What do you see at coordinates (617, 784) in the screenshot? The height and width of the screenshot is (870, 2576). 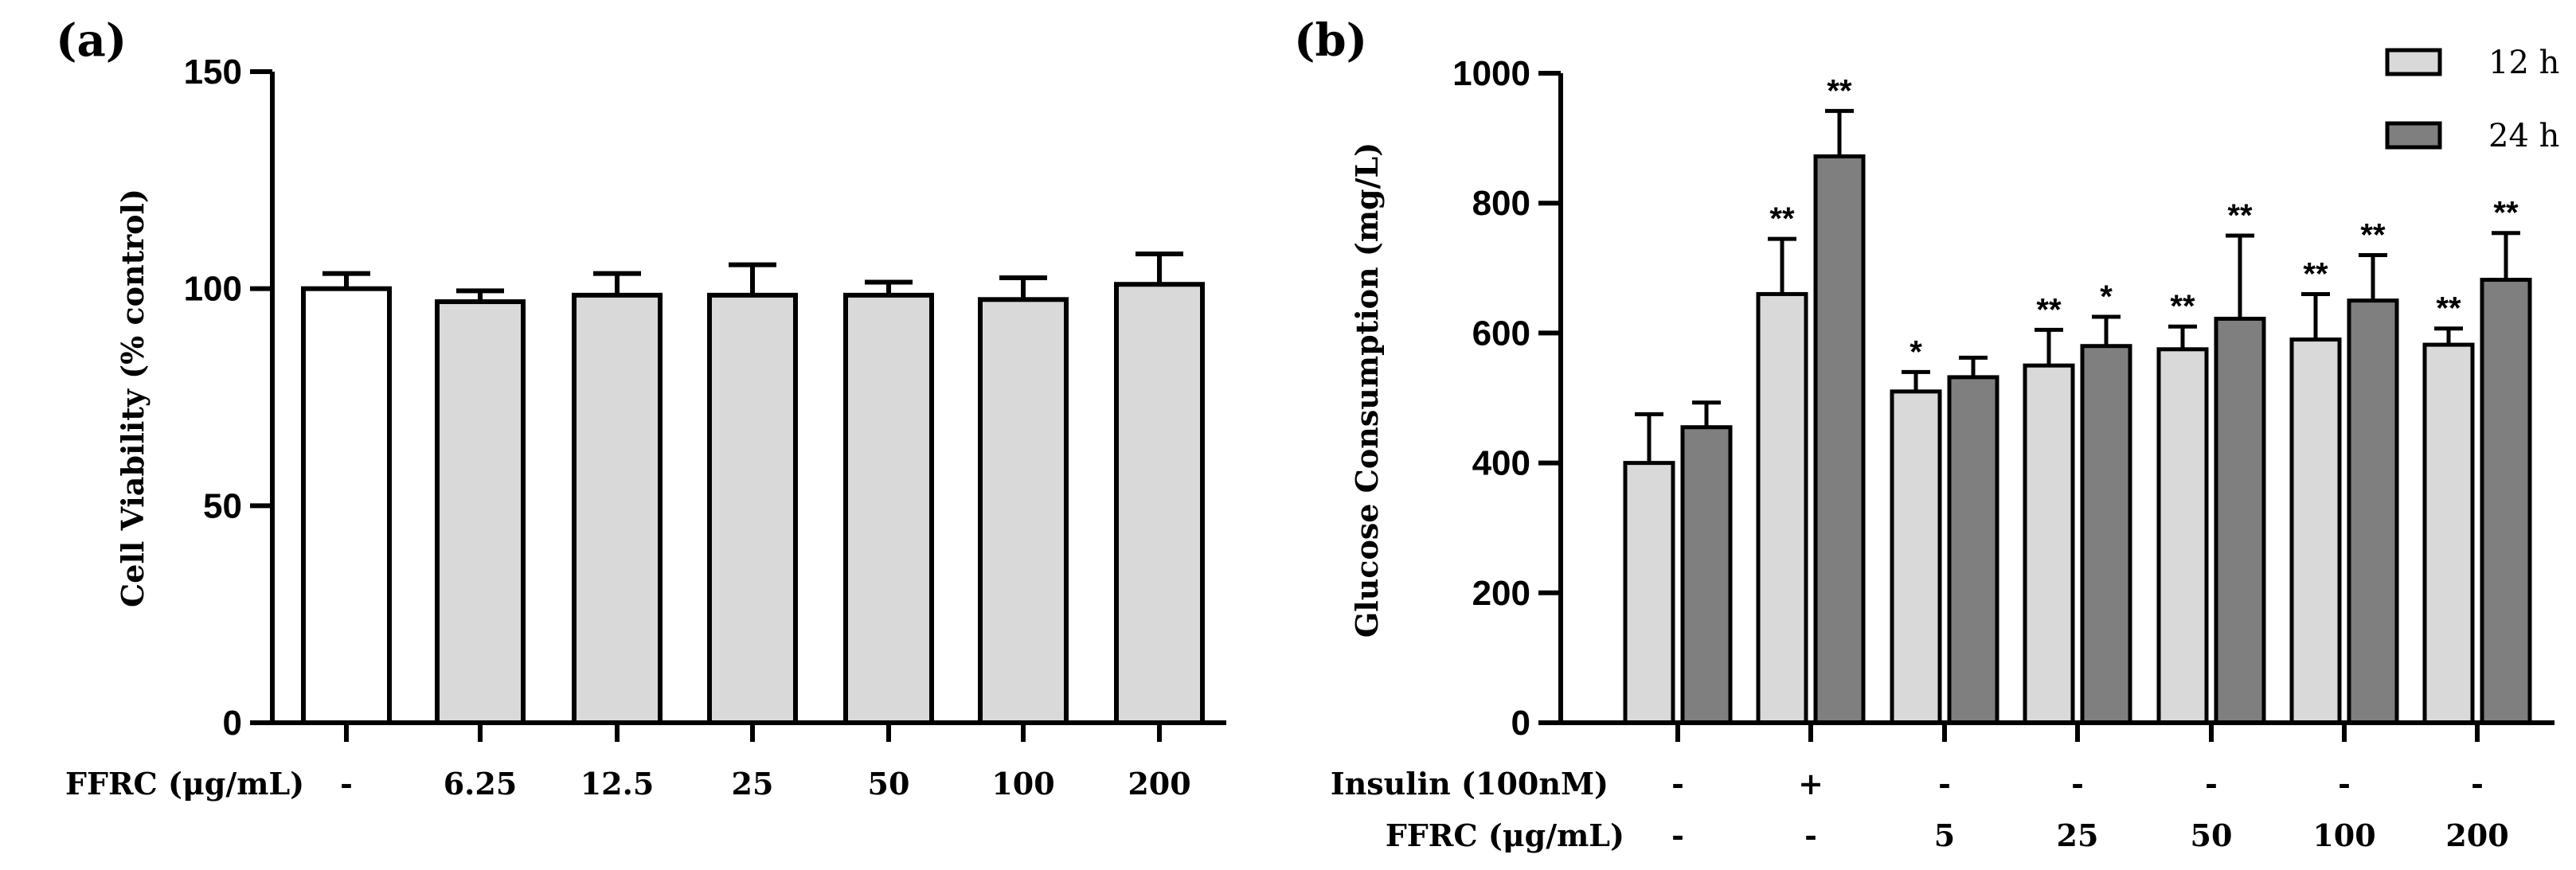 I see `panel-a-xtick-label: 12.5` at bounding box center [617, 784].